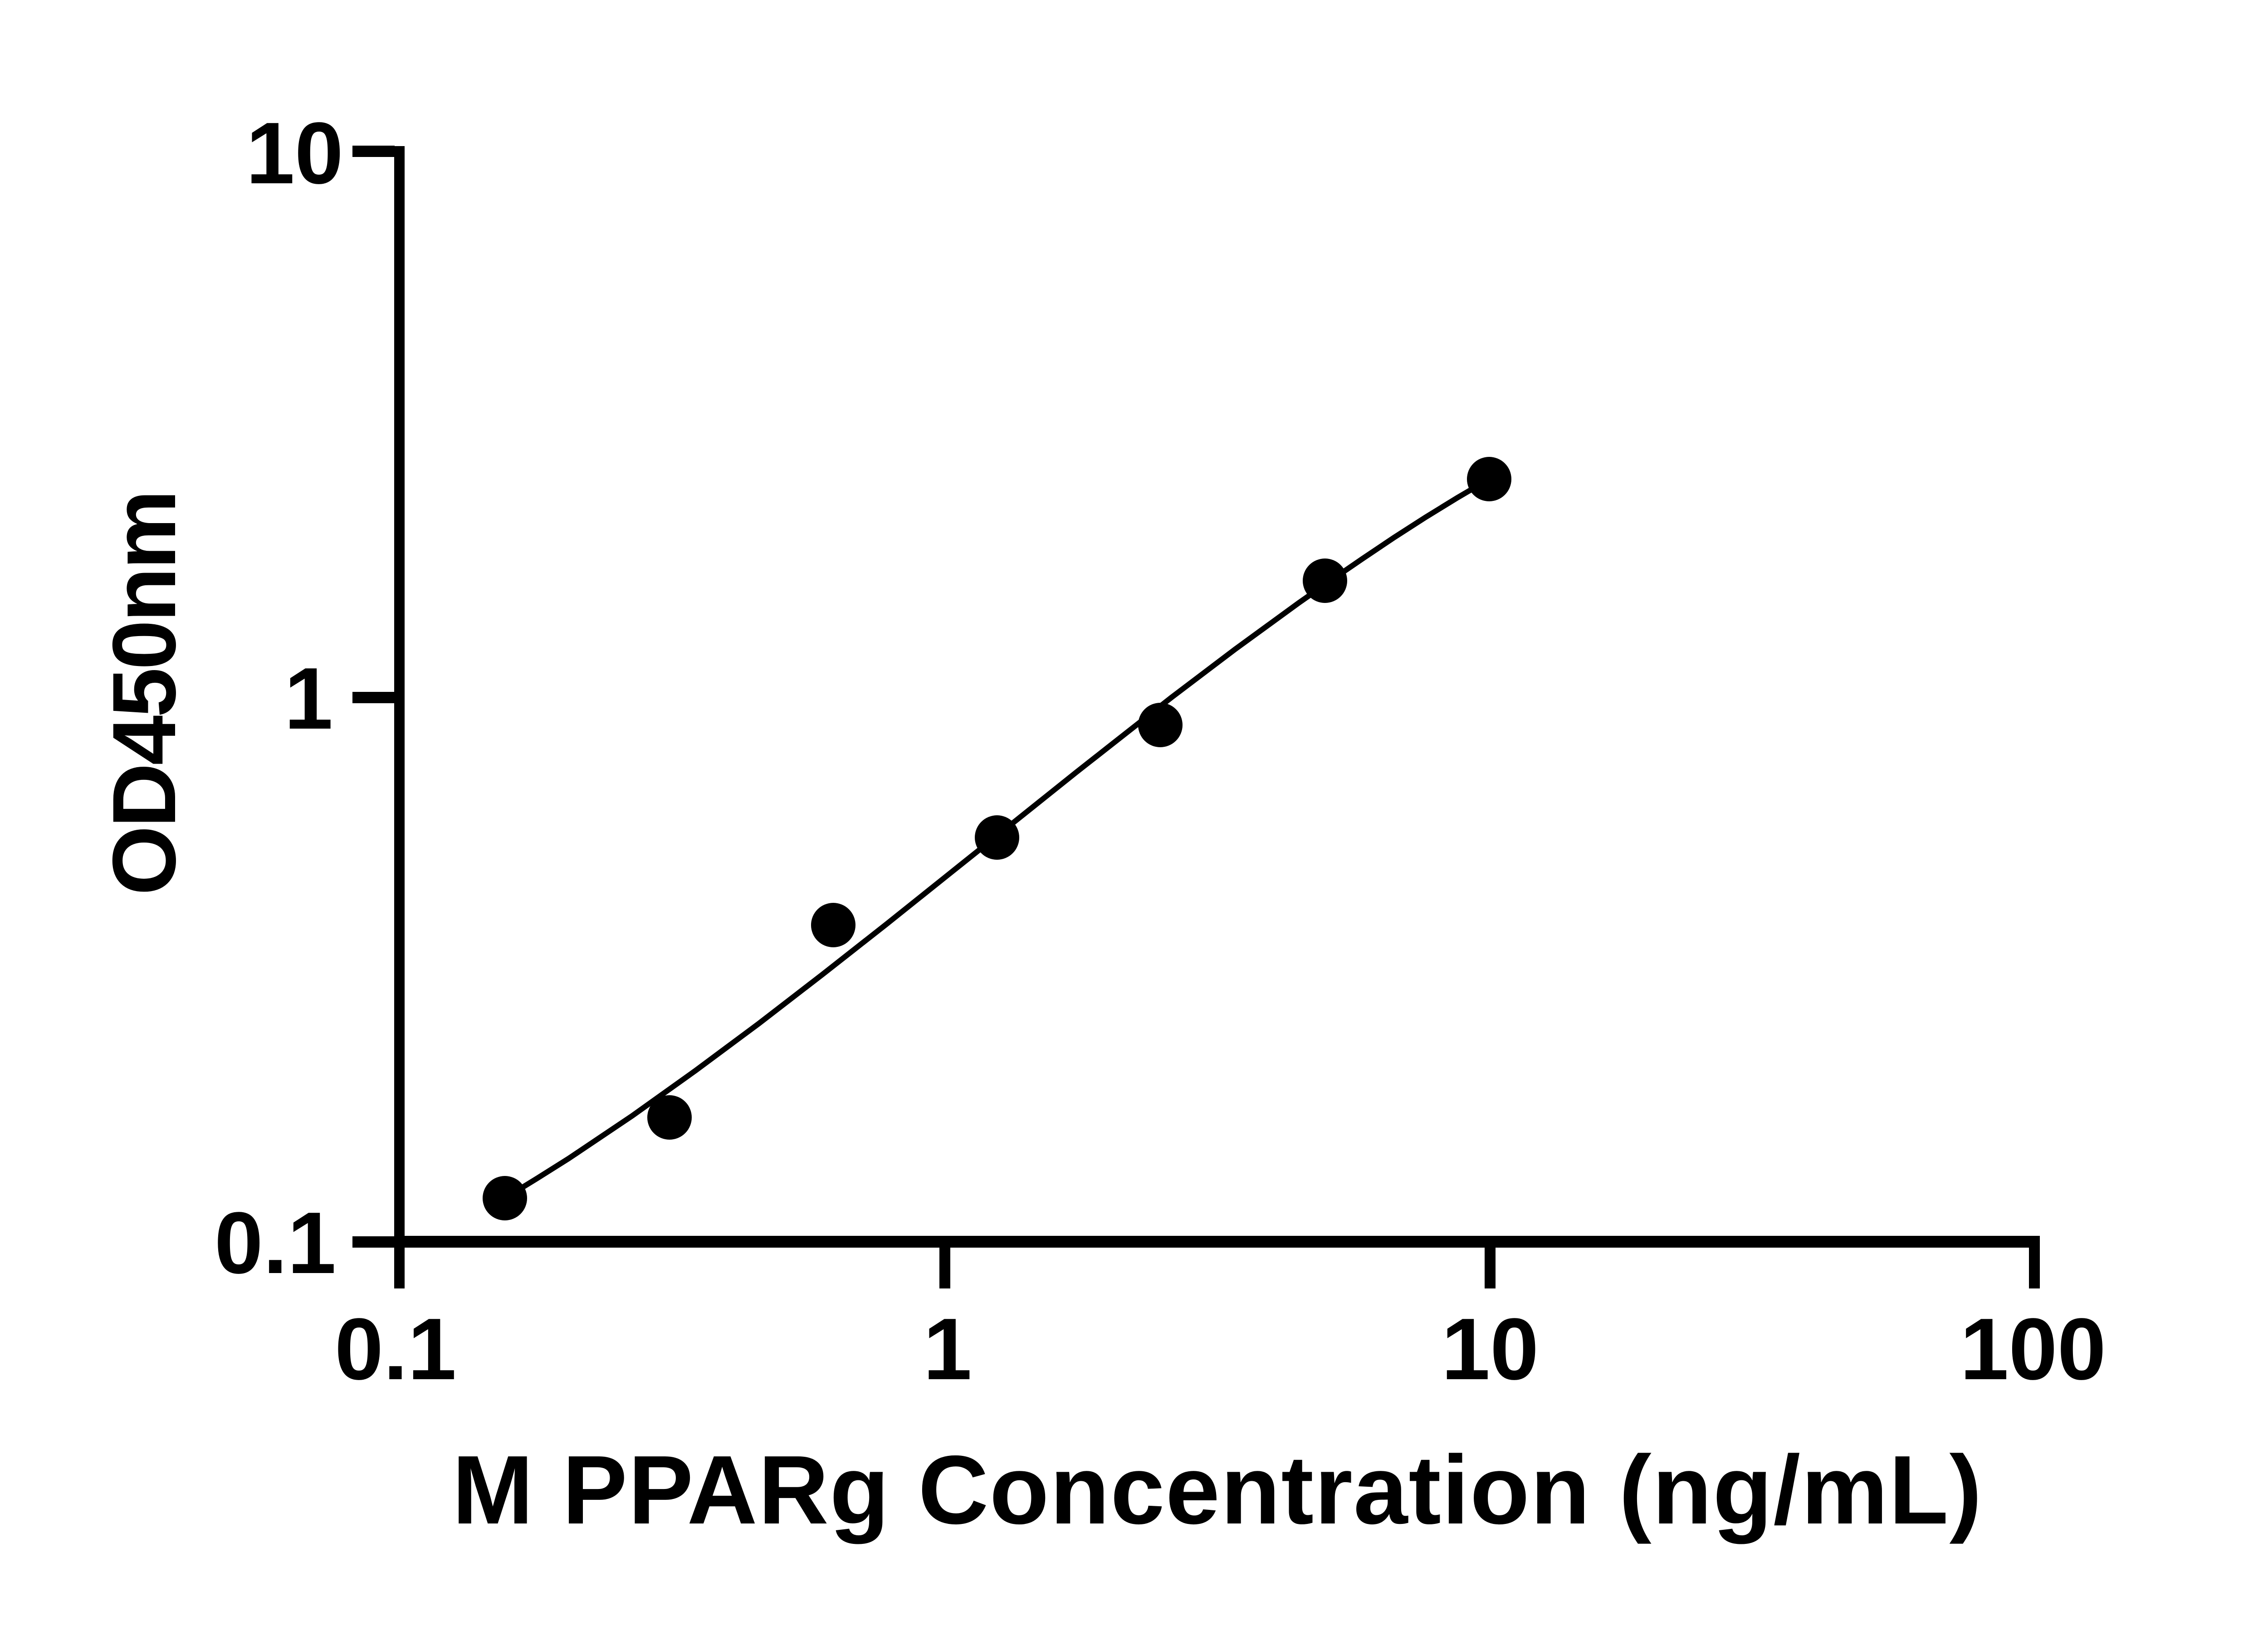 The height and width of the screenshot is (1631, 2268). What do you see at coordinates (144, 693) in the screenshot?
I see `svg-text: OD450nm` at bounding box center [144, 693].